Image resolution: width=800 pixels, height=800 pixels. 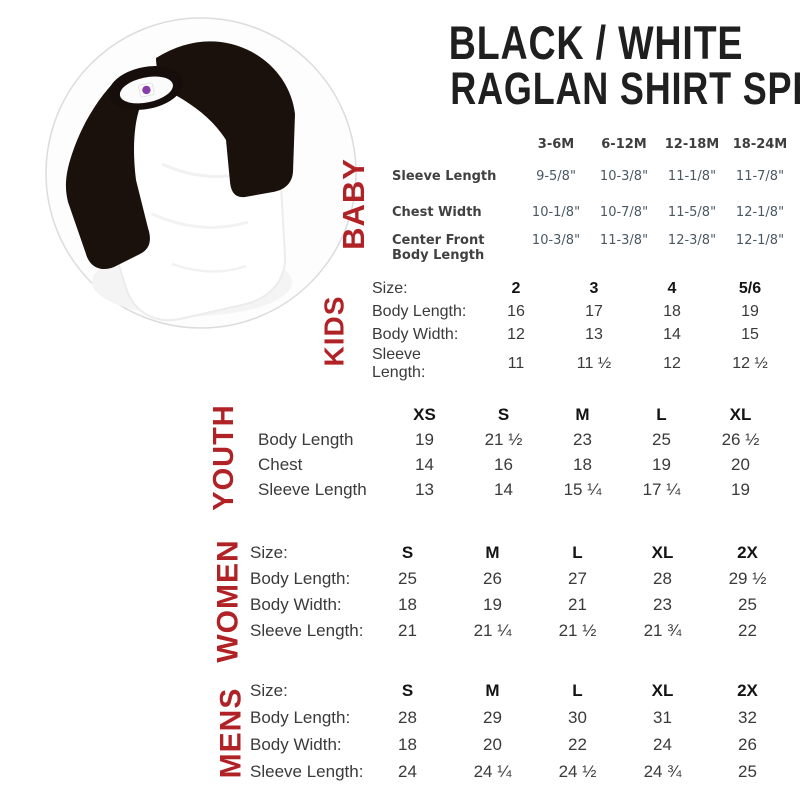 I want to click on table-header-row: 3-6M 6-12M 12-18M 18-24M, so click(x=593, y=144).